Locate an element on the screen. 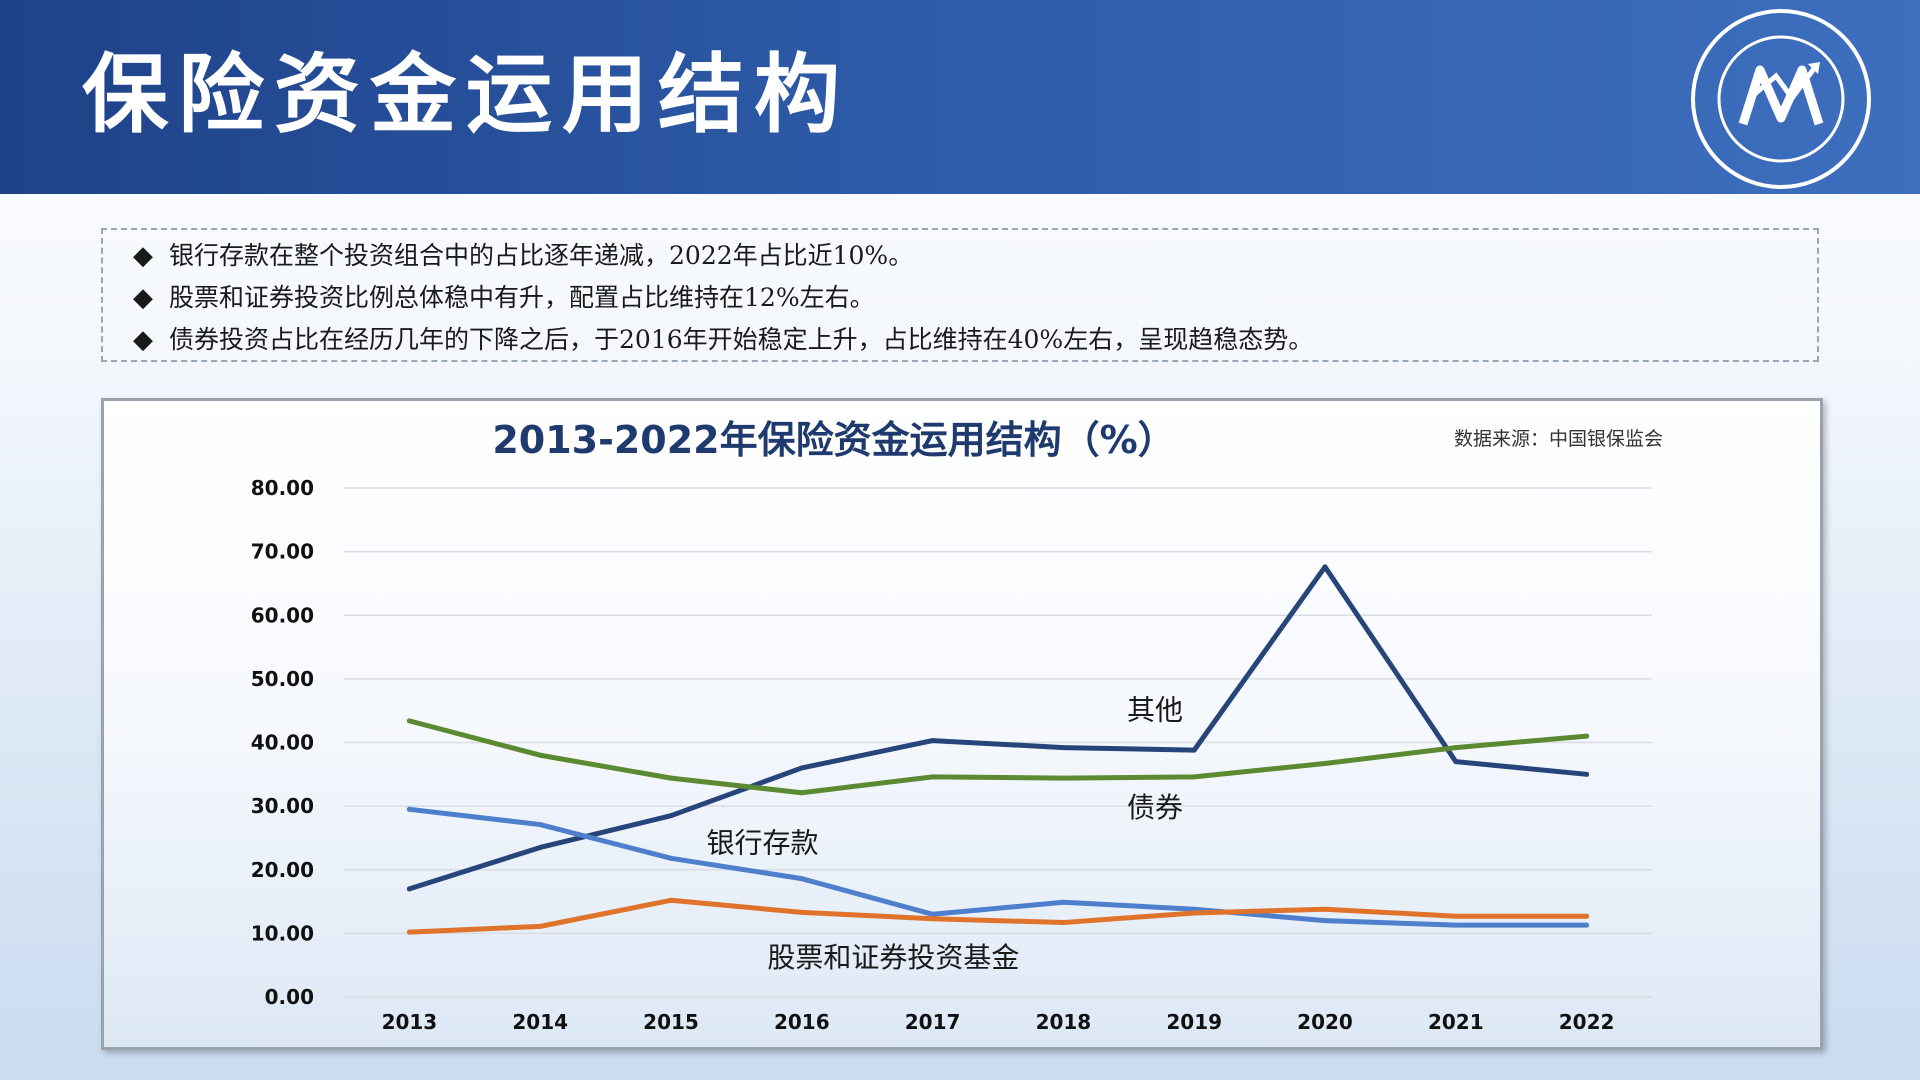 The width and height of the screenshot is (1920, 1080). x-tick-label: 2018 is located at coordinates (1064, 1022).